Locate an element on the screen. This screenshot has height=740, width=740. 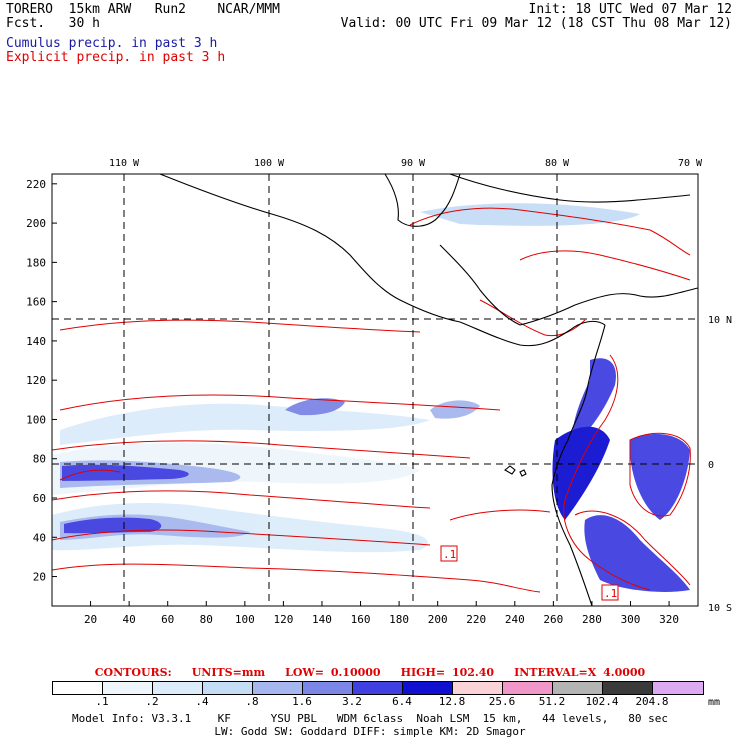
latitude-label: 10 N is located at coordinates (720, 320).